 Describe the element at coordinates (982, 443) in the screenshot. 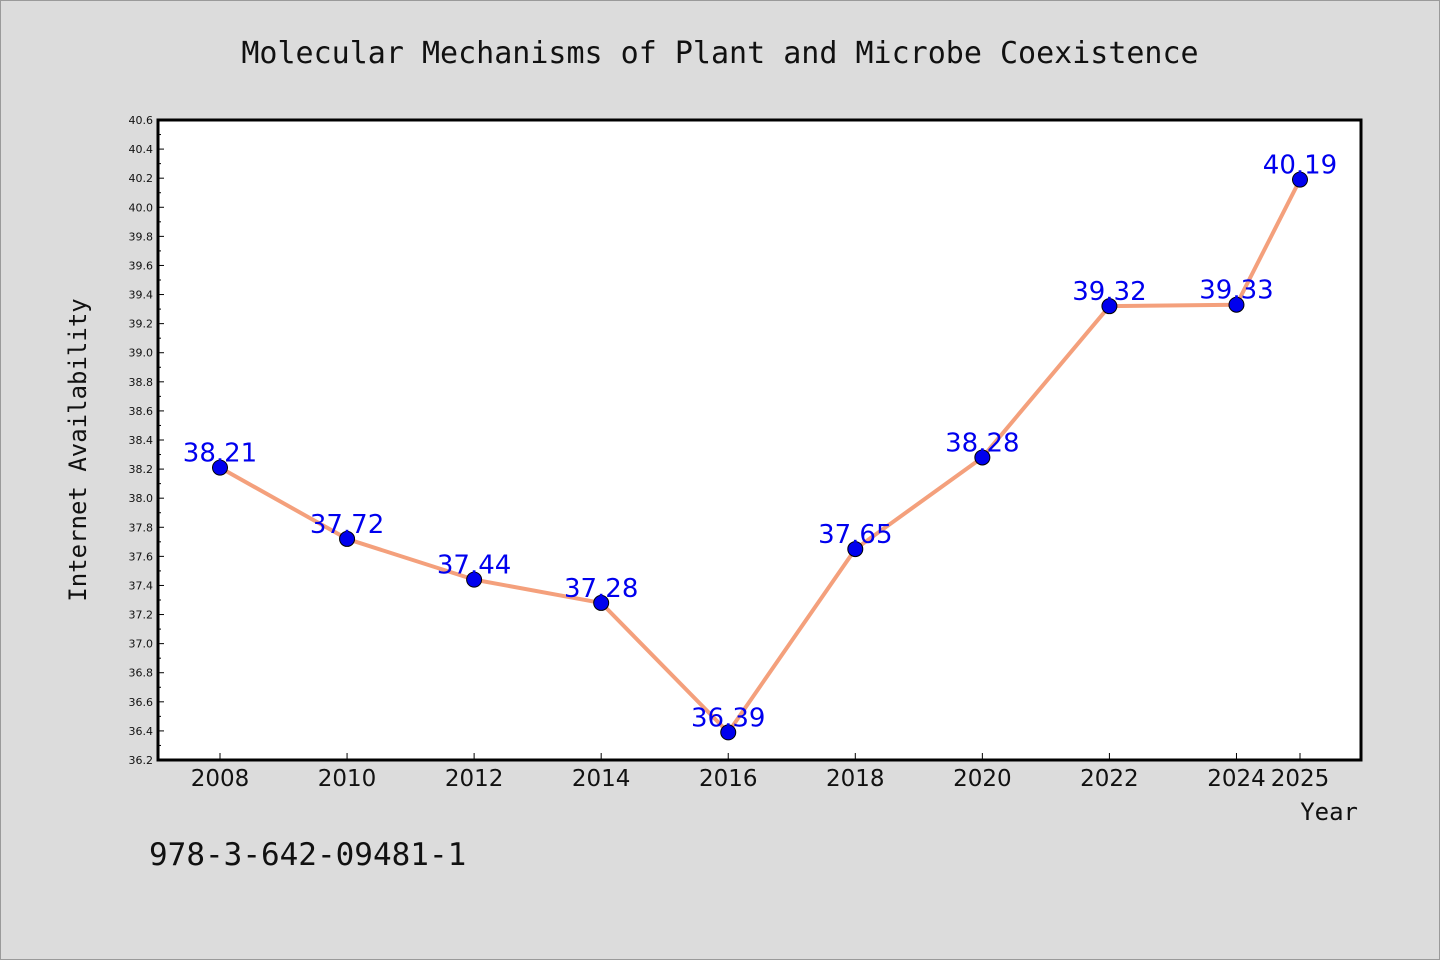

I see `data-label: 38.28` at that location.